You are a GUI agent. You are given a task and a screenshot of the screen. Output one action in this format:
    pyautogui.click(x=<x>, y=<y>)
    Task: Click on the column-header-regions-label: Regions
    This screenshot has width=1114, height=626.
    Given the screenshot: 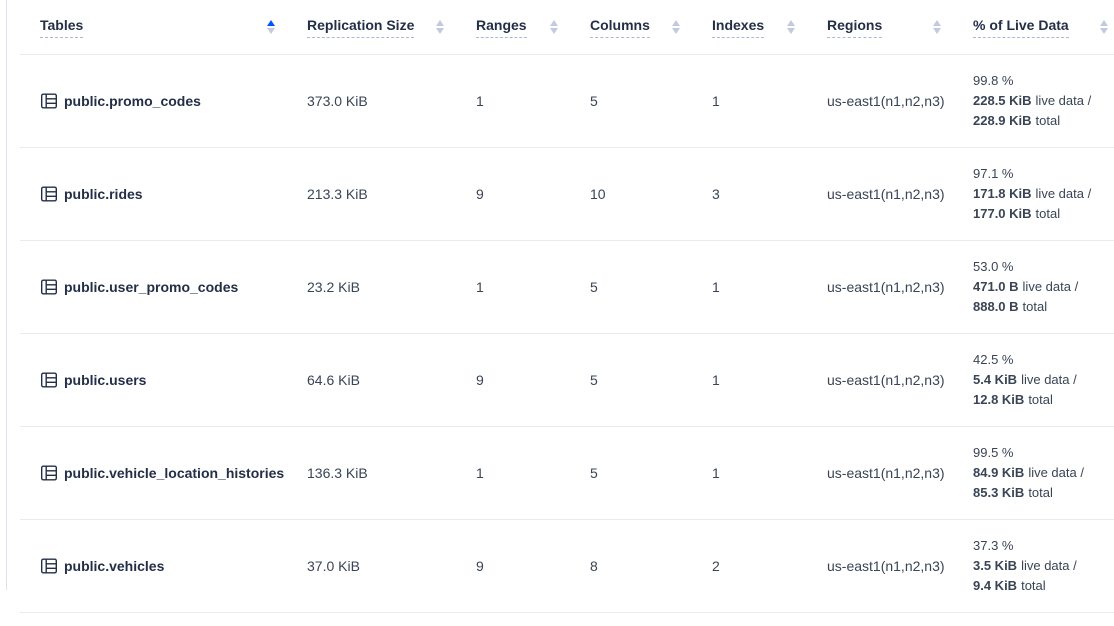 What is the action you would take?
    pyautogui.click(x=855, y=27)
    